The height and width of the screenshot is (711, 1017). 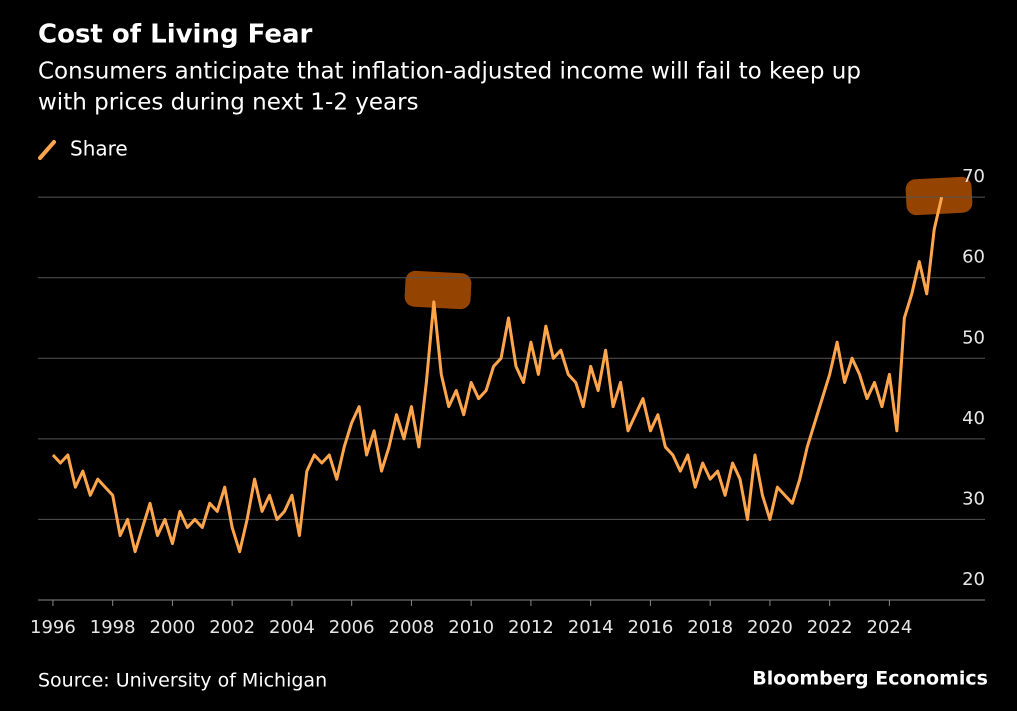 What do you see at coordinates (770, 627) in the screenshot?
I see `x-tick-label: 2020` at bounding box center [770, 627].